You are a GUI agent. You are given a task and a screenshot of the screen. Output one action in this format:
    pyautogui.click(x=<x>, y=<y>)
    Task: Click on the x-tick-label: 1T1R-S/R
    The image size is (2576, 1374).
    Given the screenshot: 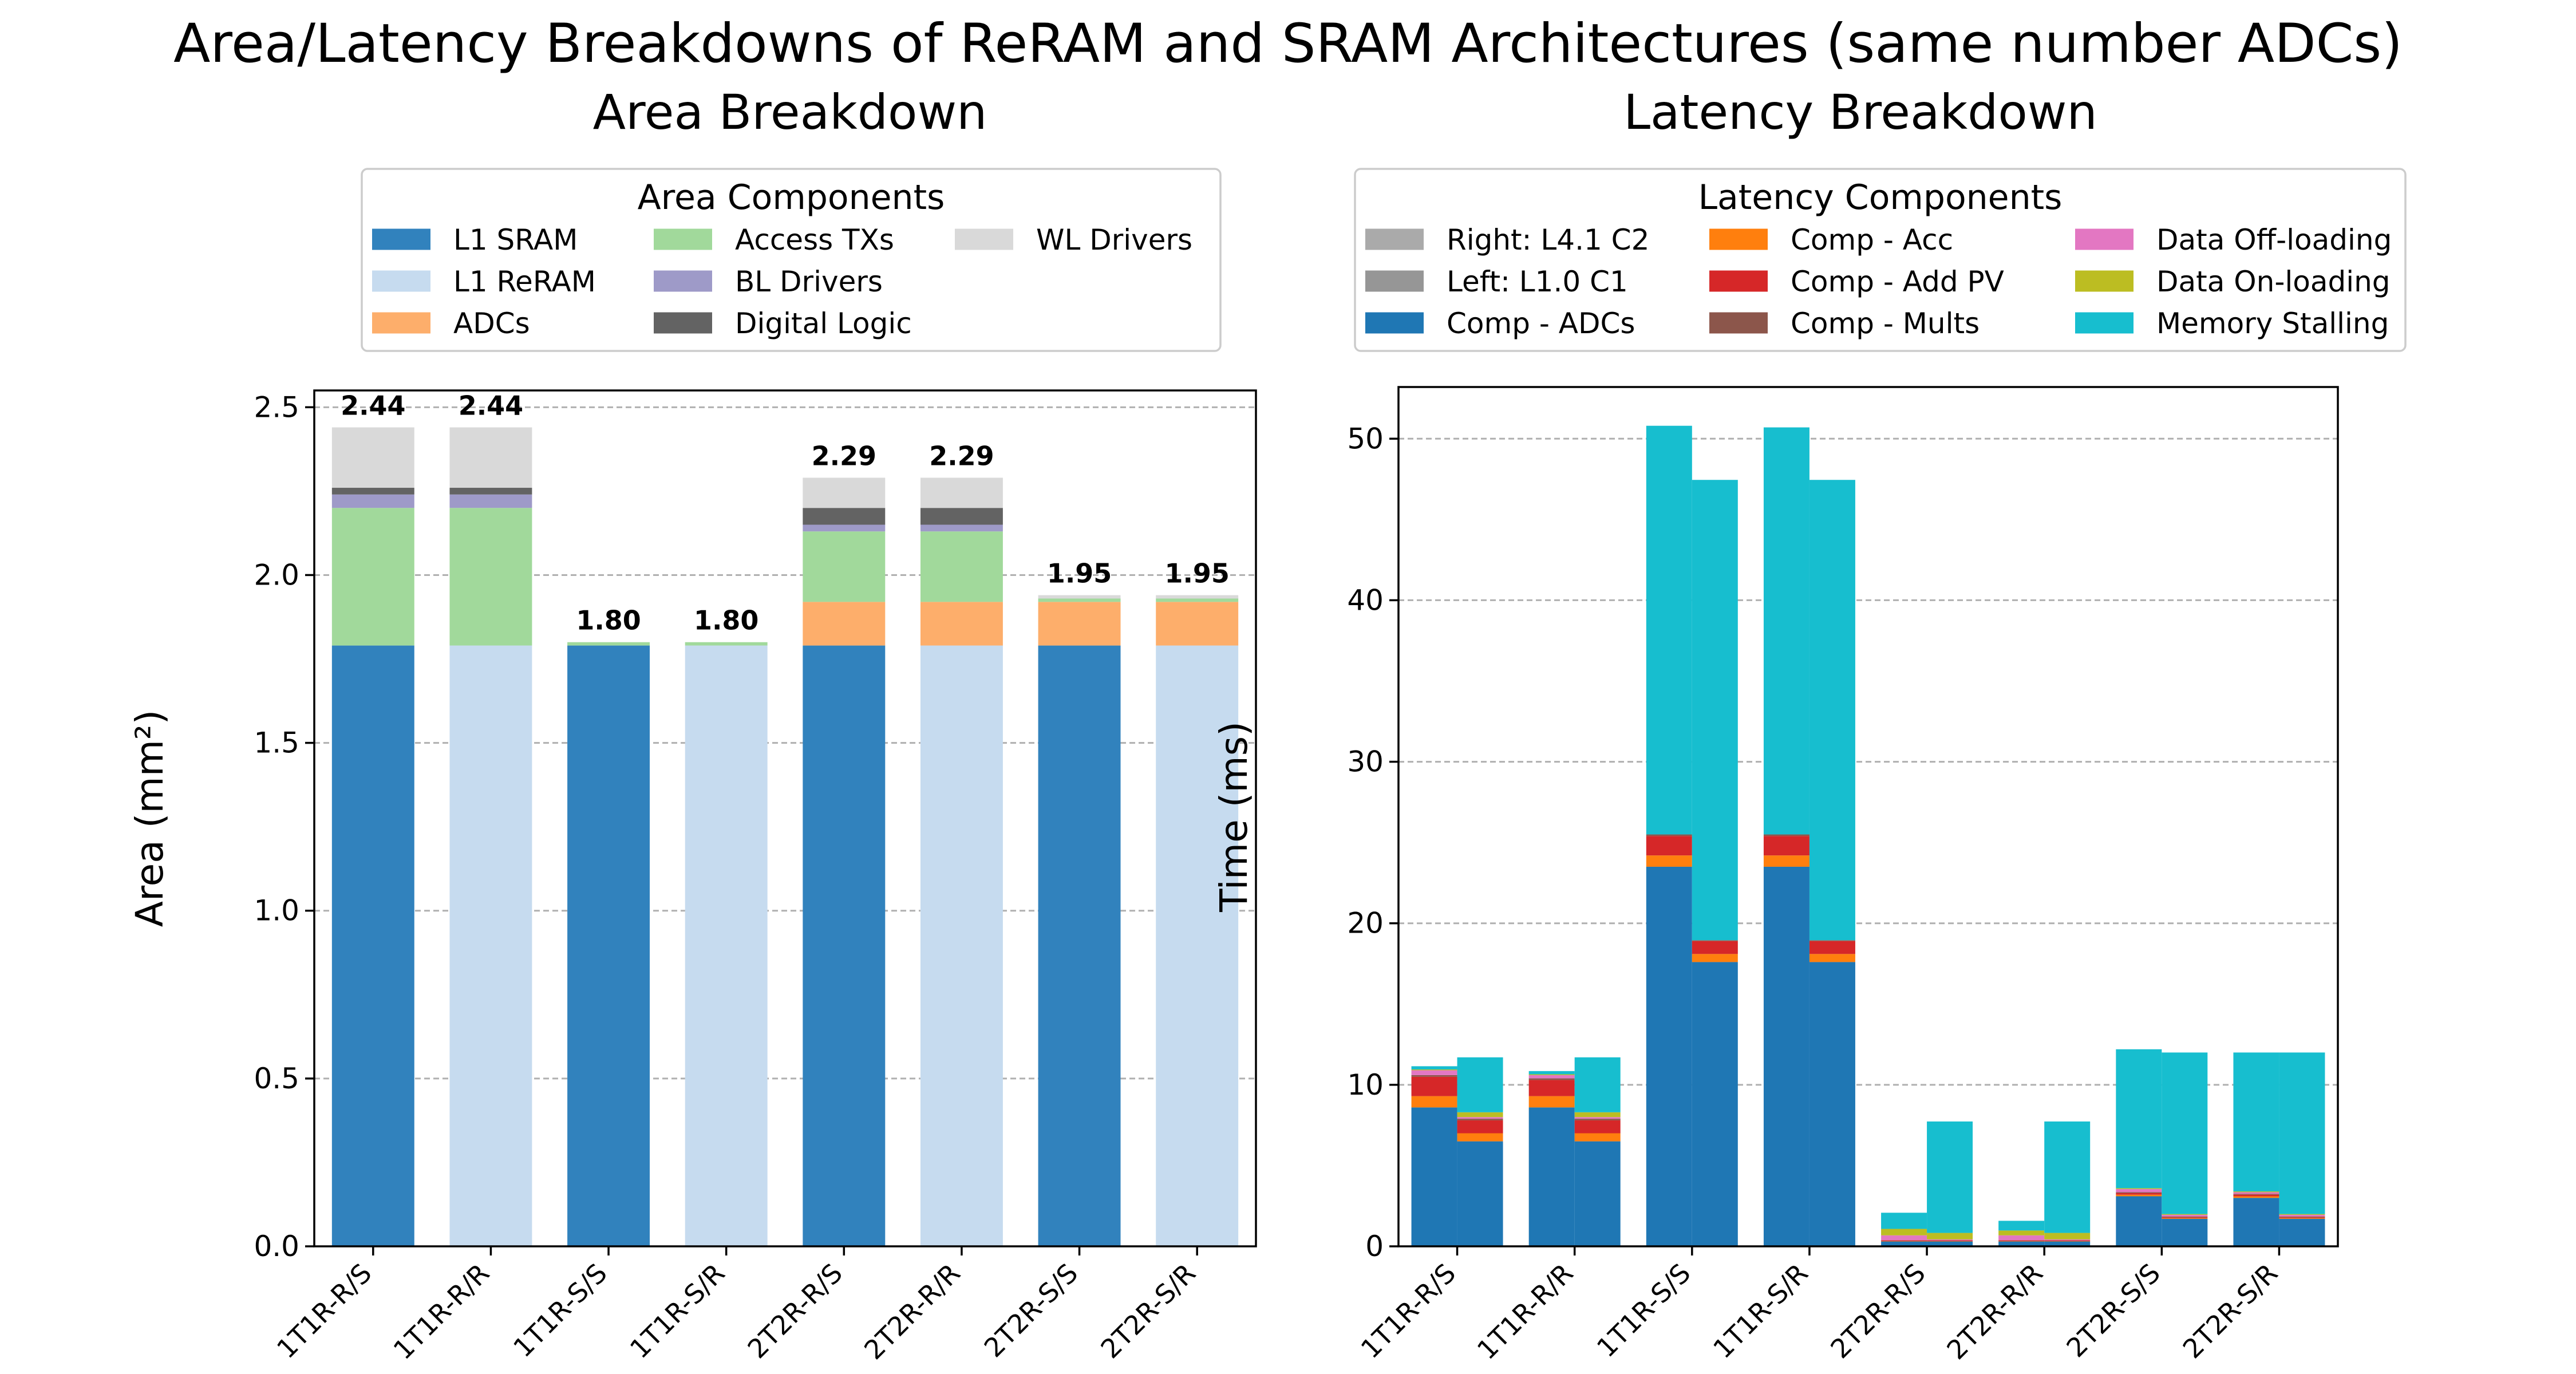 What is the action you would take?
    pyautogui.click(x=1760, y=1312)
    